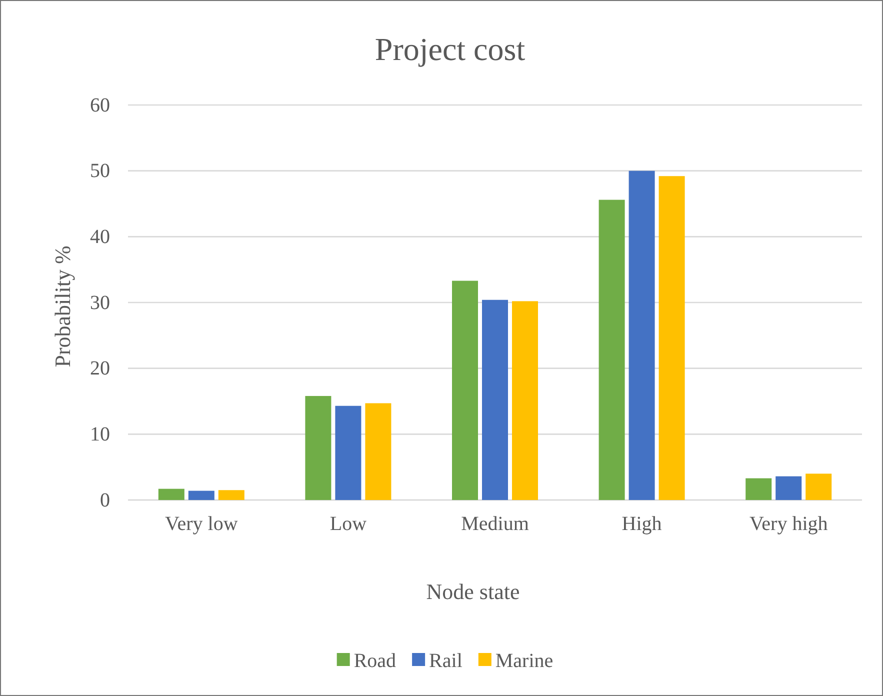 This screenshot has height=696, width=883. What do you see at coordinates (473, 591) in the screenshot?
I see `x-axis-title: Node state` at bounding box center [473, 591].